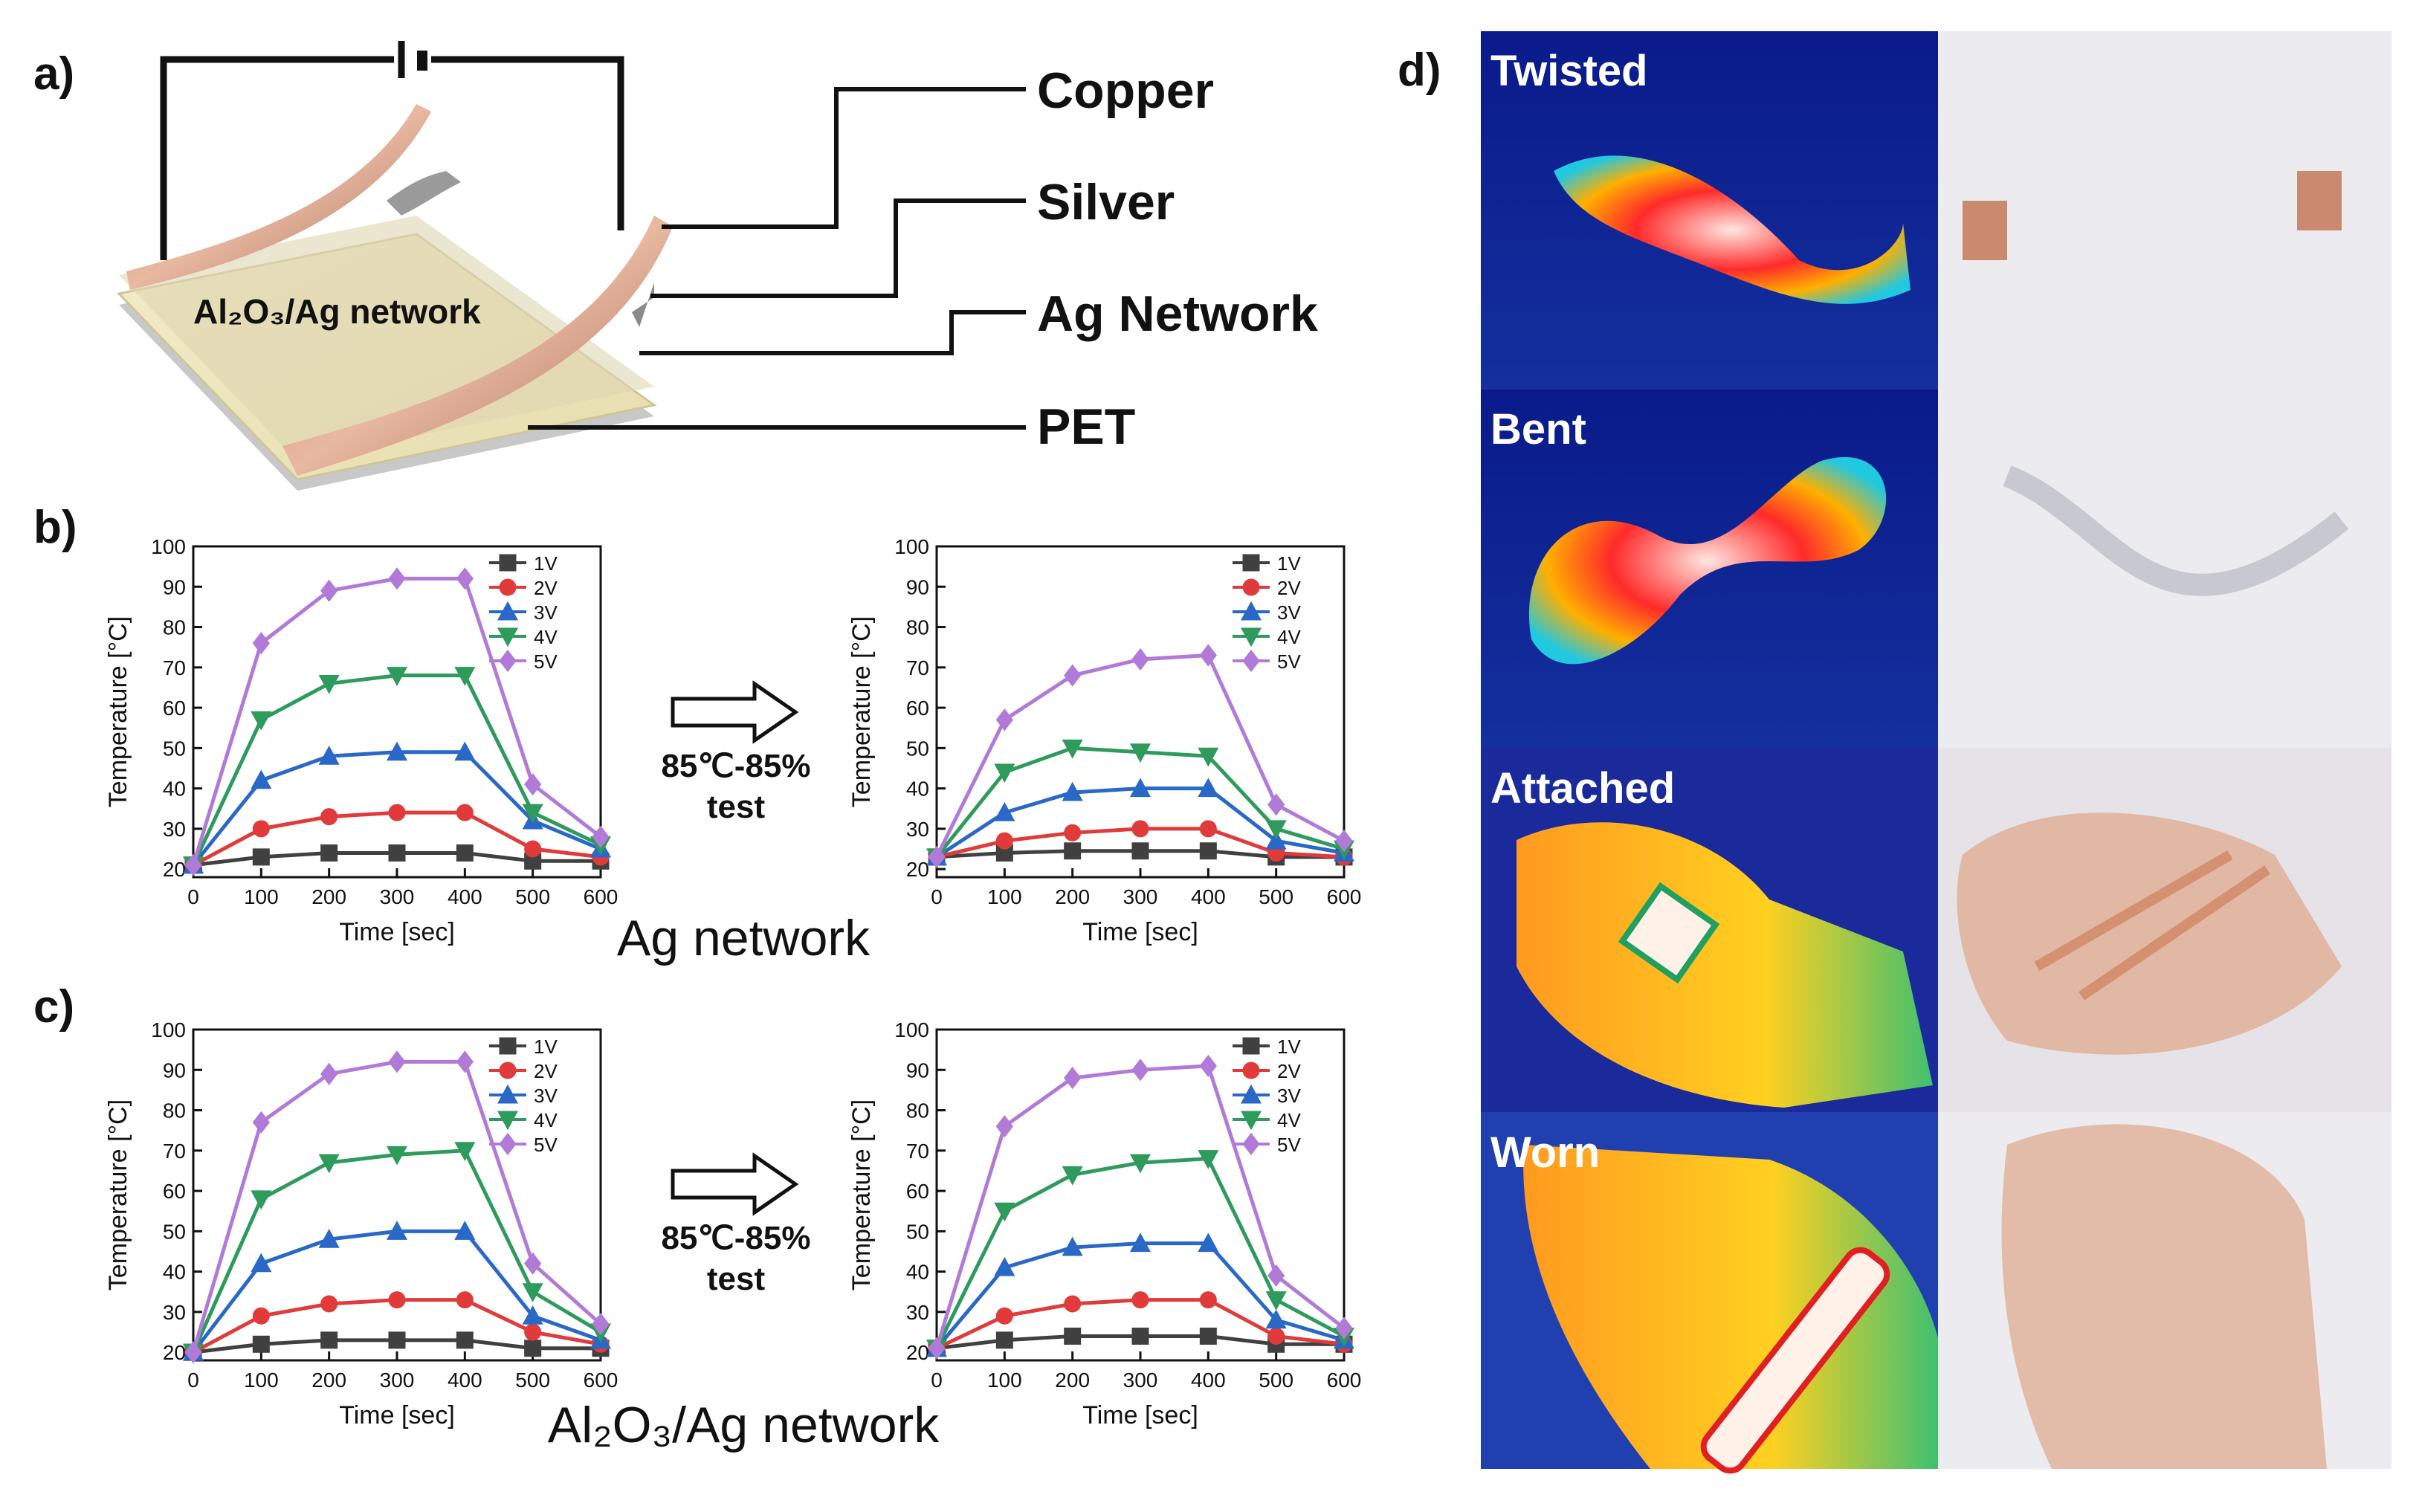 The image size is (2416, 1512). I want to click on series-line, so click(396, 770).